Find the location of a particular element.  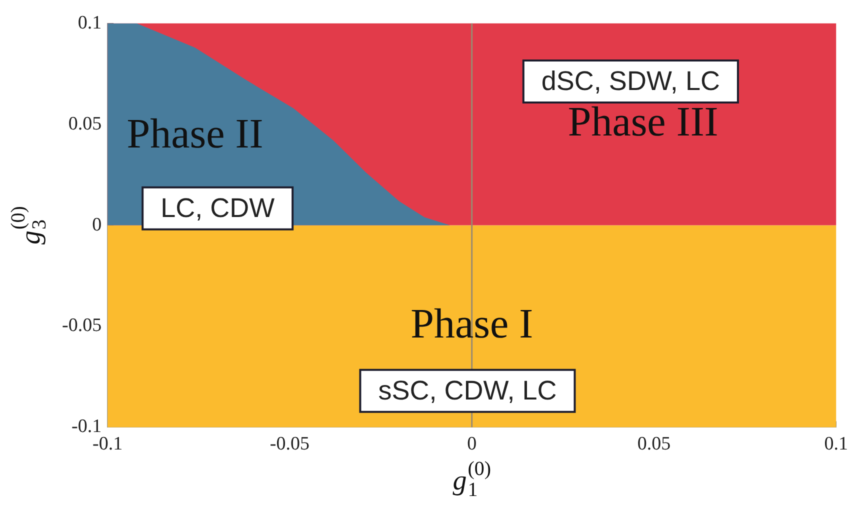

x-tick-label: -0.05 is located at coordinates (290, 444).